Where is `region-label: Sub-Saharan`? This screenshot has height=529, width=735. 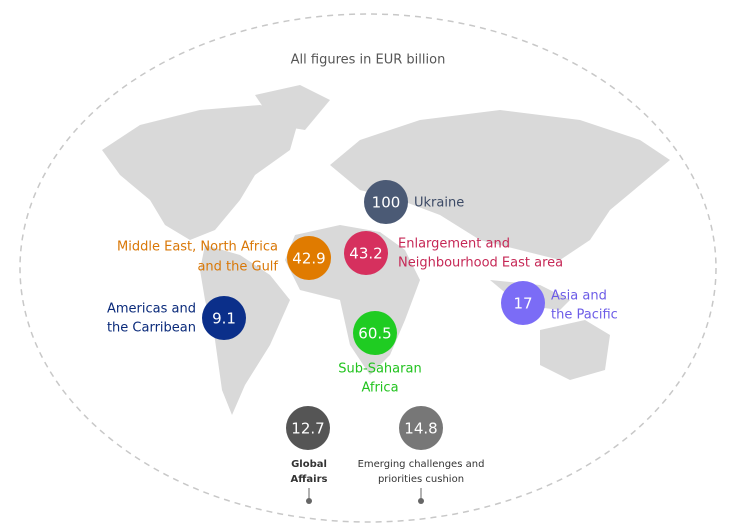
region-label: Sub-Saharan is located at coordinates (379, 369).